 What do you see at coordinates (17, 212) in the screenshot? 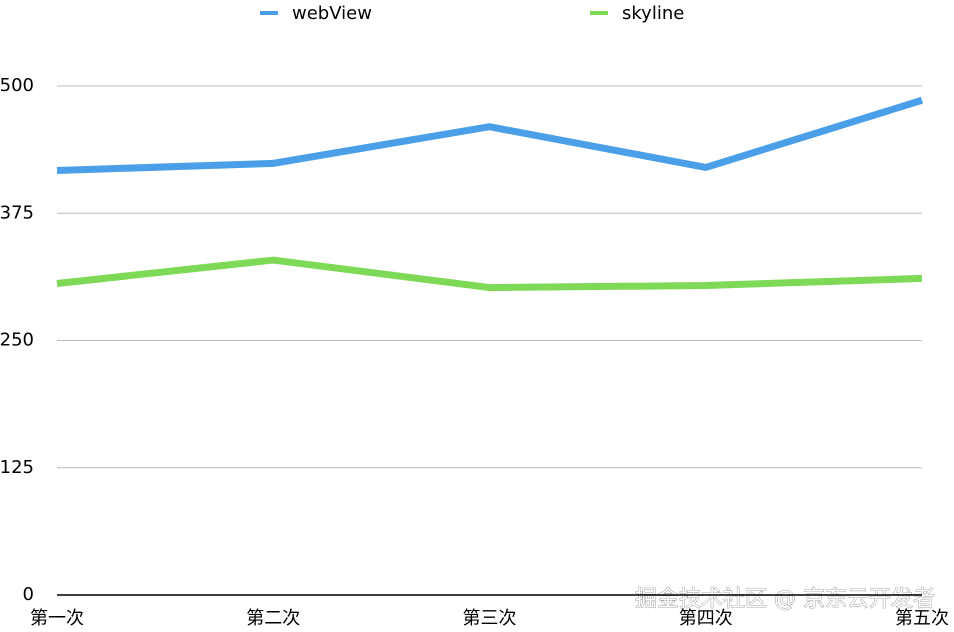
I see `y-tick-label: 375` at bounding box center [17, 212].